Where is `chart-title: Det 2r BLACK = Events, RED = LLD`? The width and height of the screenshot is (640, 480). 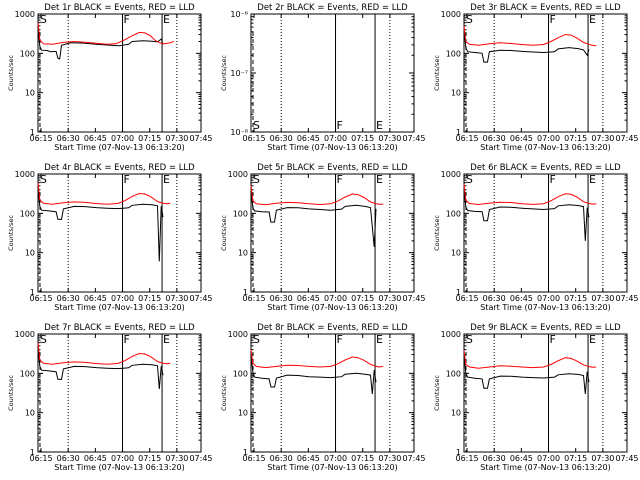
chart-title: Det 2r BLACK = Events, RED = LLD is located at coordinates (332, 8).